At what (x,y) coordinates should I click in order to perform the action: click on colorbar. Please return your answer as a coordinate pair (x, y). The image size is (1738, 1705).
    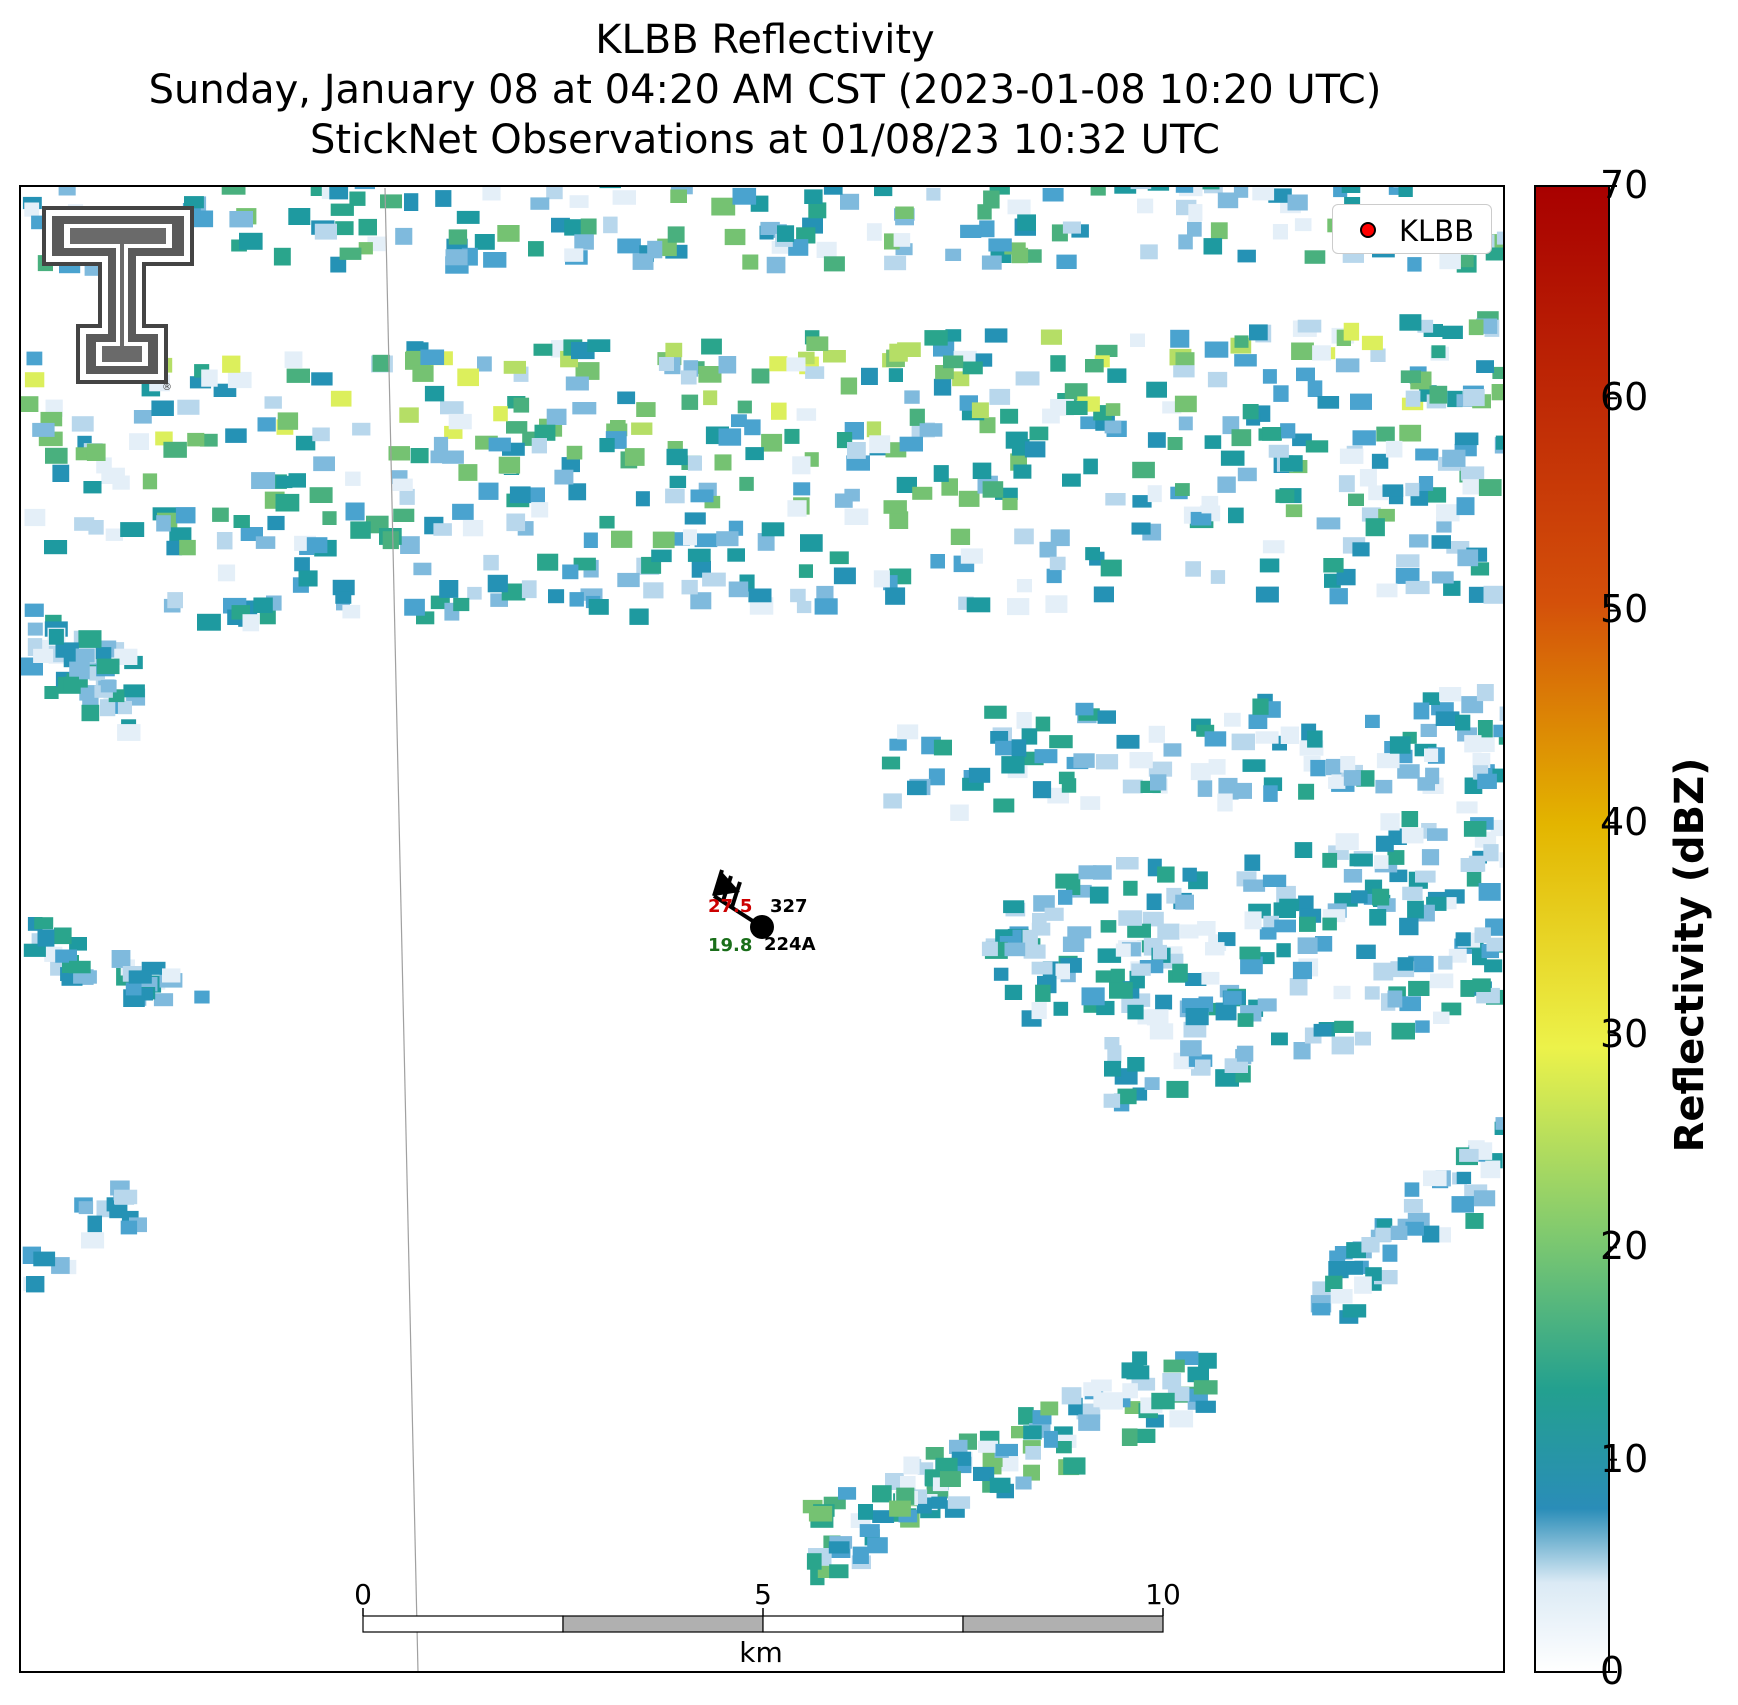
    Looking at the image, I should click on (1572, 929).